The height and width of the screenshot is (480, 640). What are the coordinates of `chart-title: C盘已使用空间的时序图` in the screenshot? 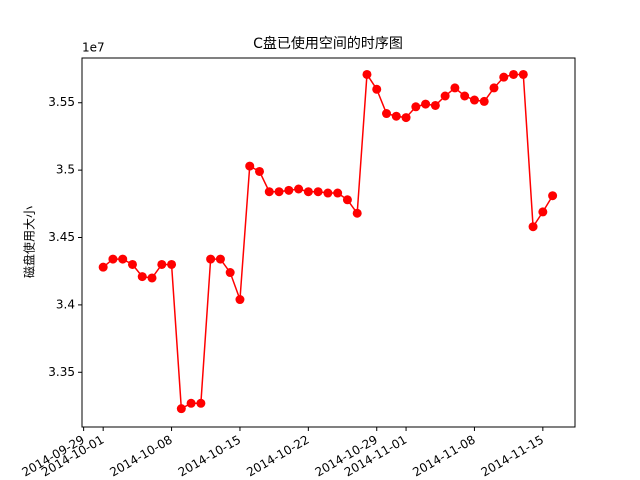 It's located at (328, 43).